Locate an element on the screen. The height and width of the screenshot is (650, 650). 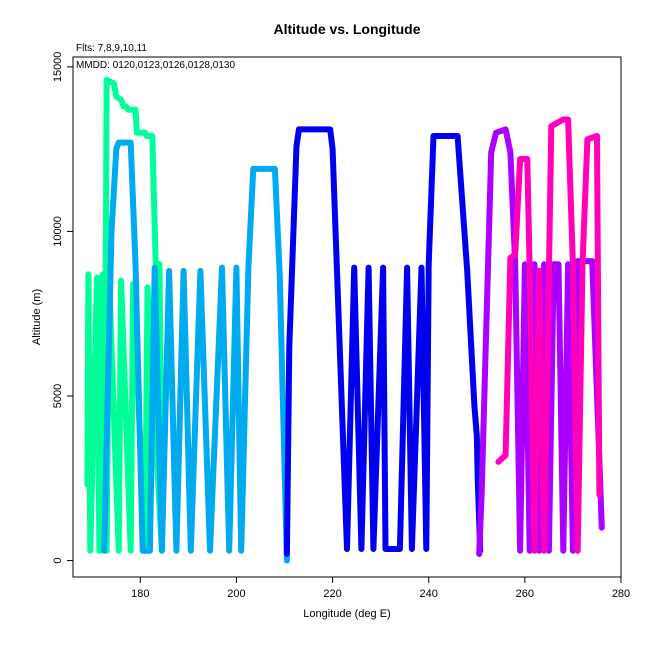
dates-annotation: MMDD: 0120,0123,0126,0128,0130 is located at coordinates (155, 65).